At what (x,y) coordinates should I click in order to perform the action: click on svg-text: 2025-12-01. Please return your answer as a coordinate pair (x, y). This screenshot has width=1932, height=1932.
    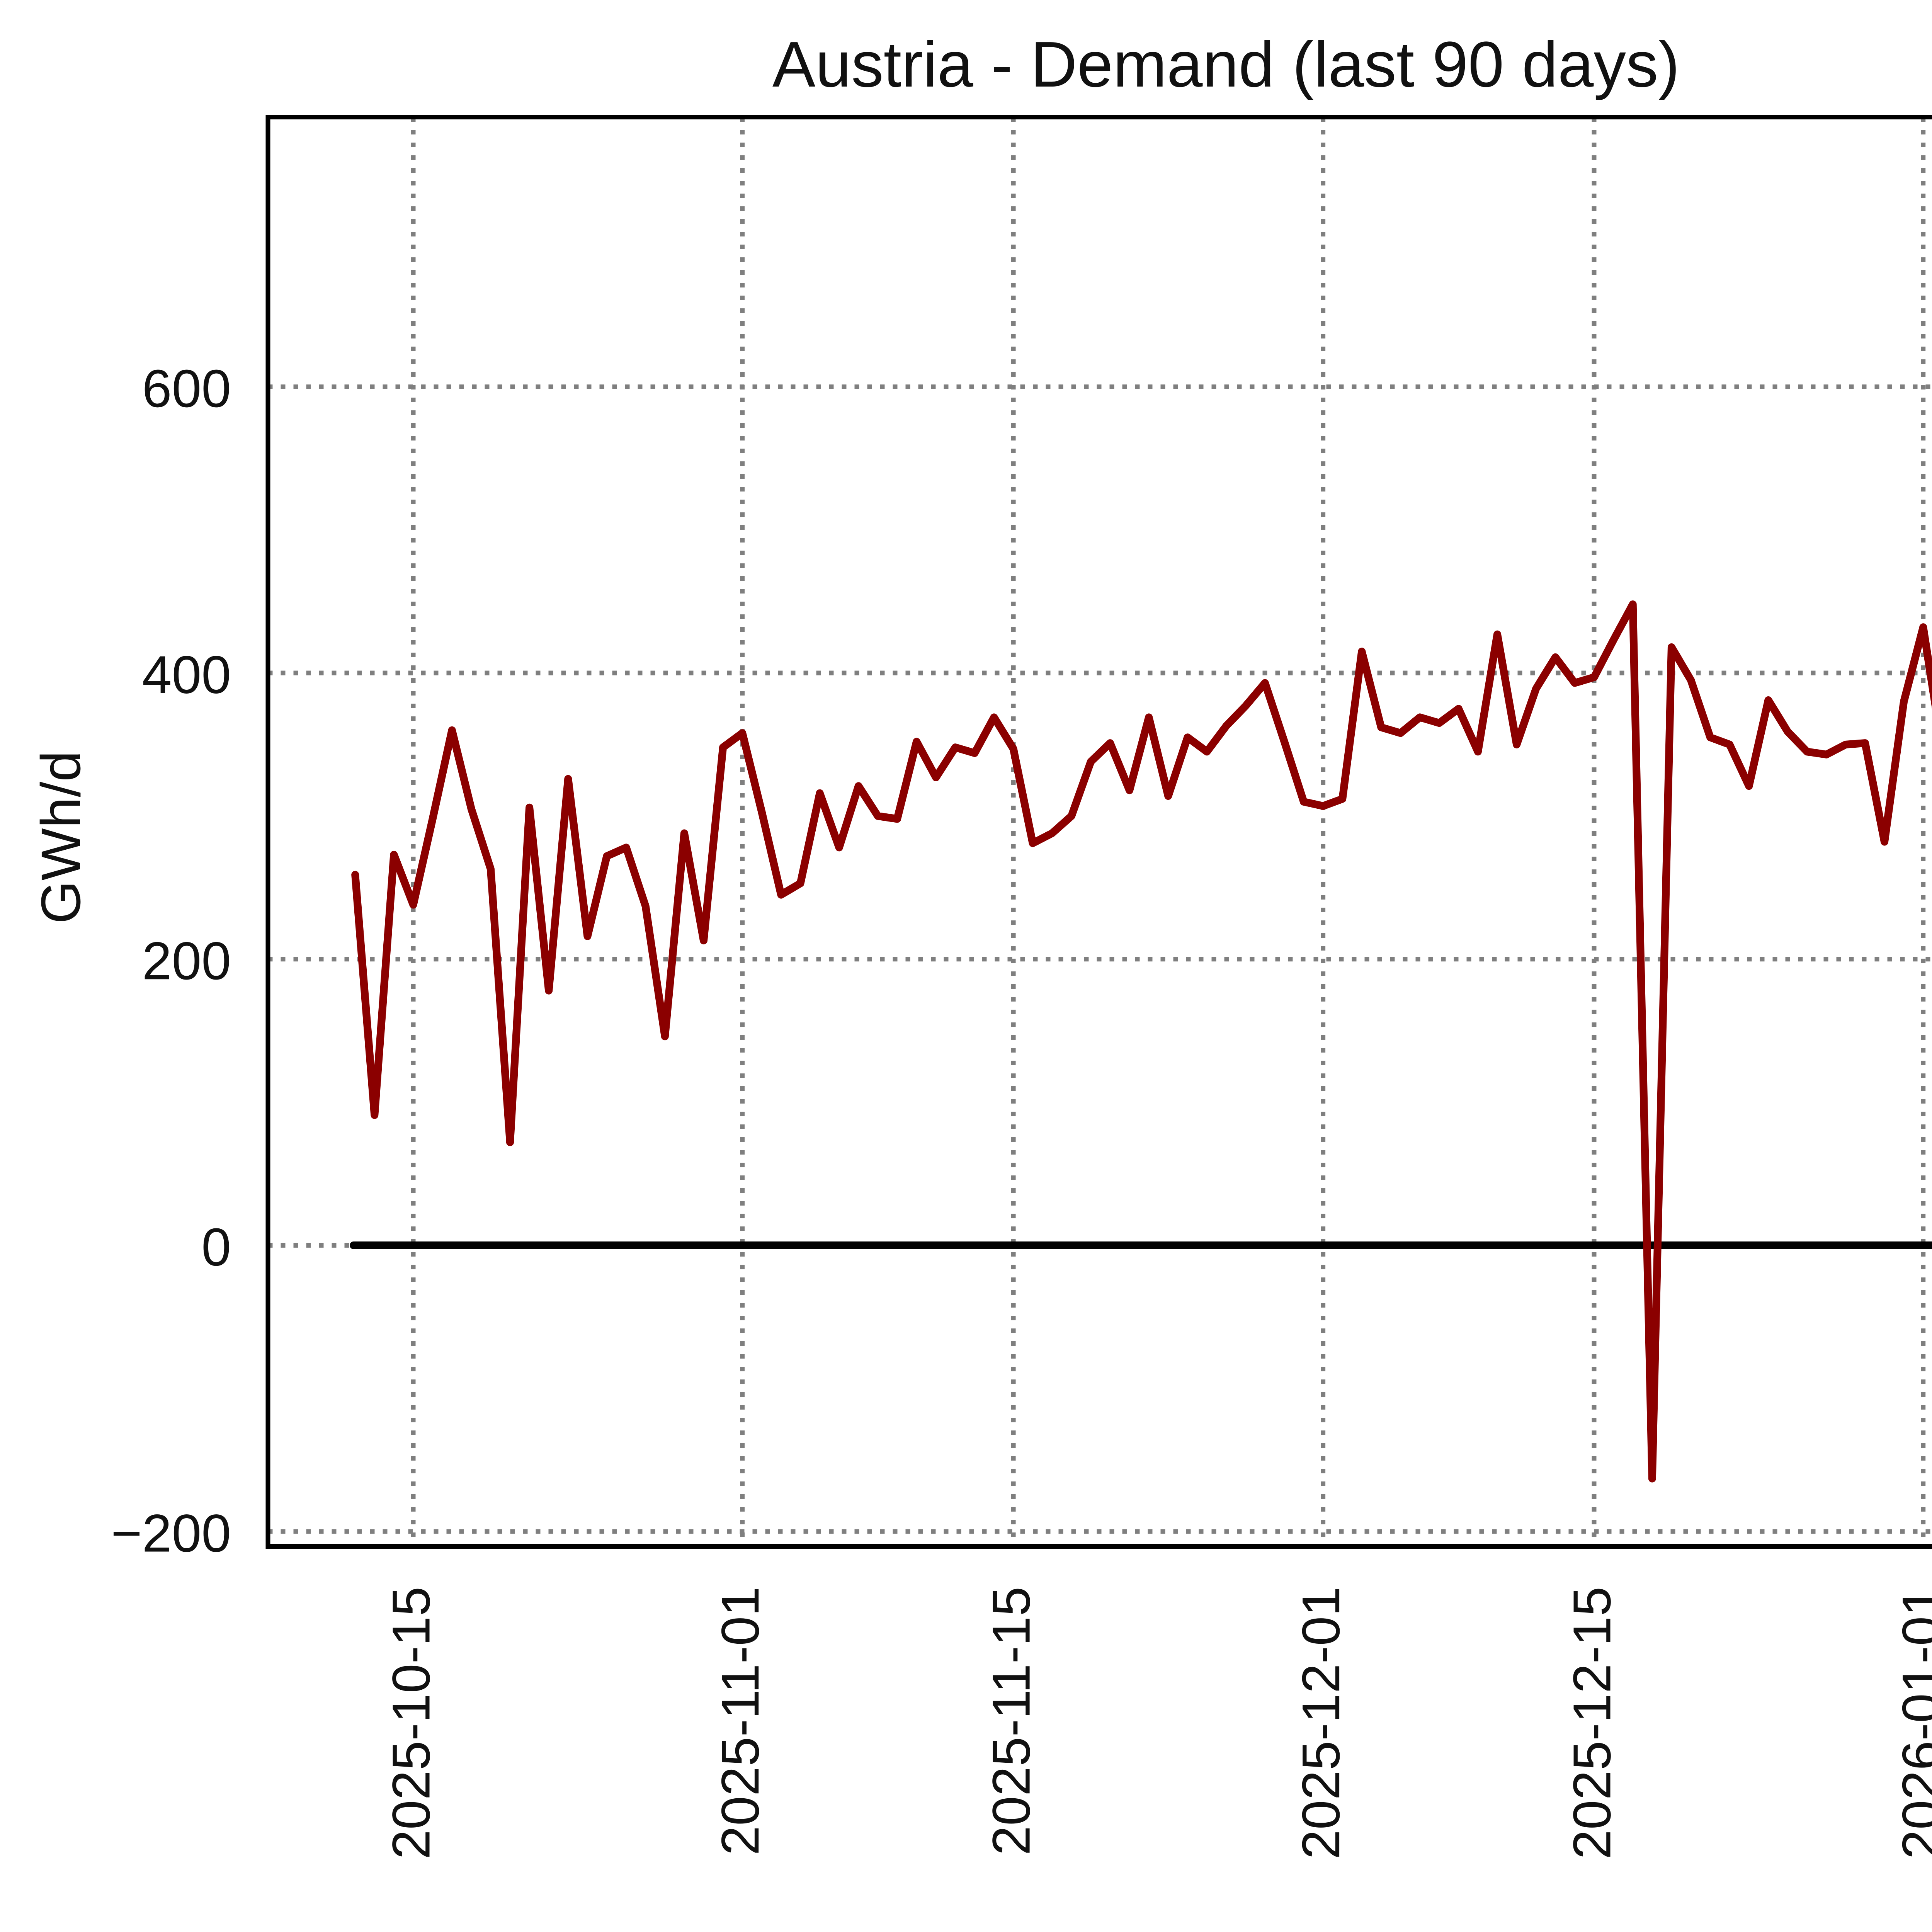
    Looking at the image, I should click on (1321, 1723).